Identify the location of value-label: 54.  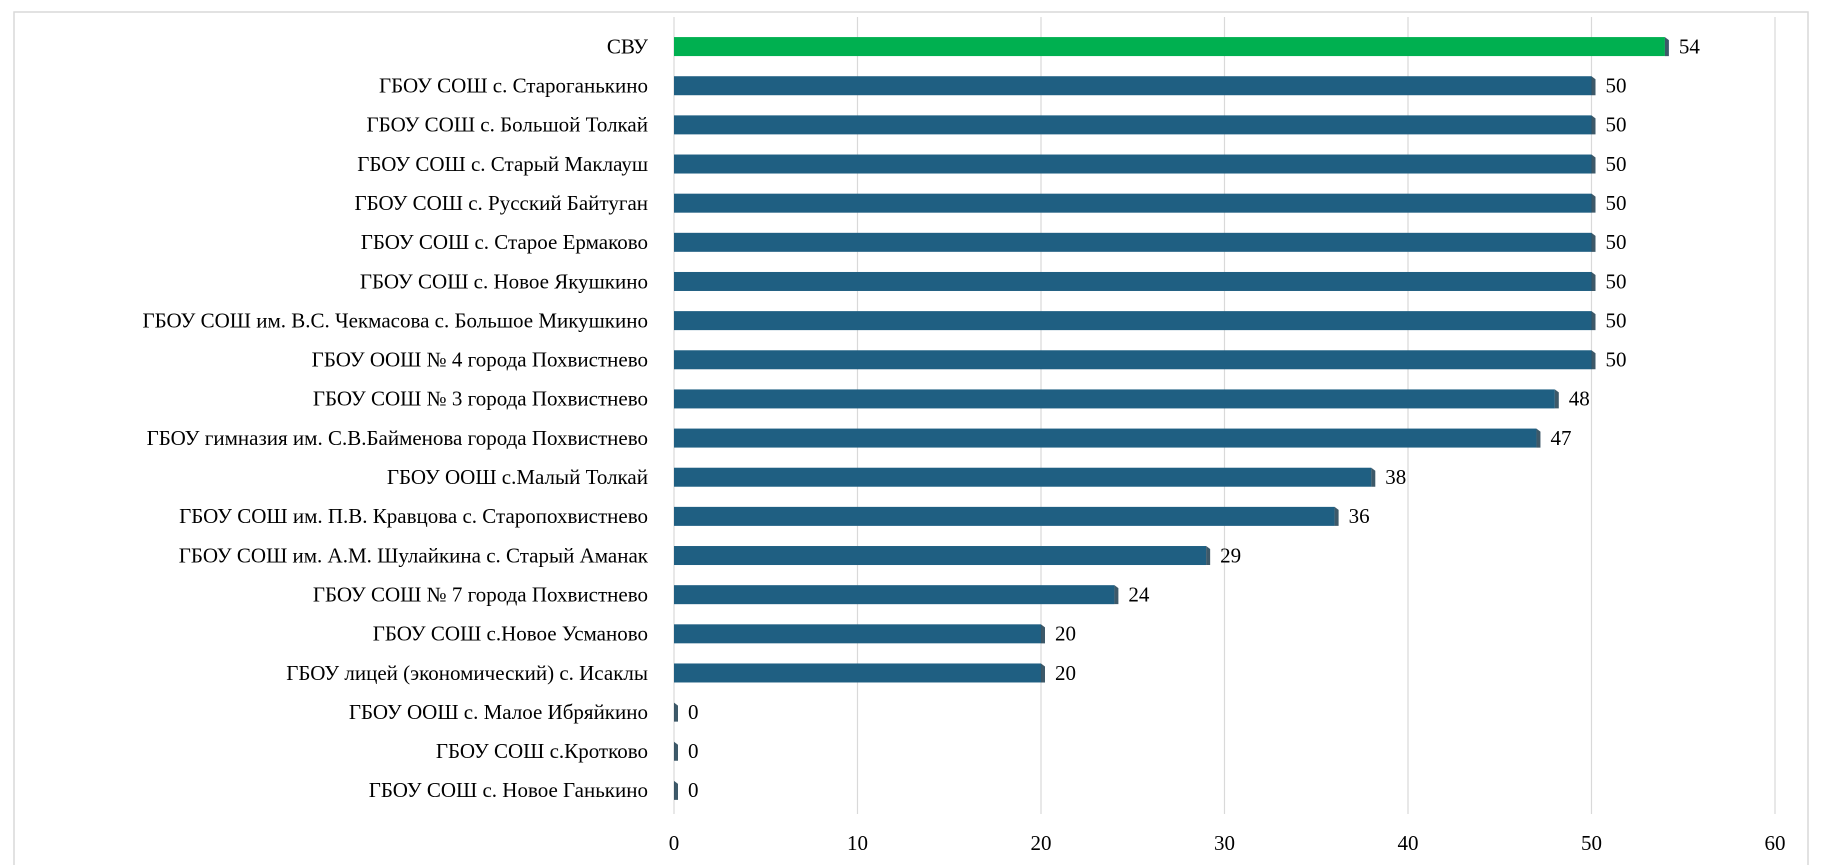
(1690, 46).